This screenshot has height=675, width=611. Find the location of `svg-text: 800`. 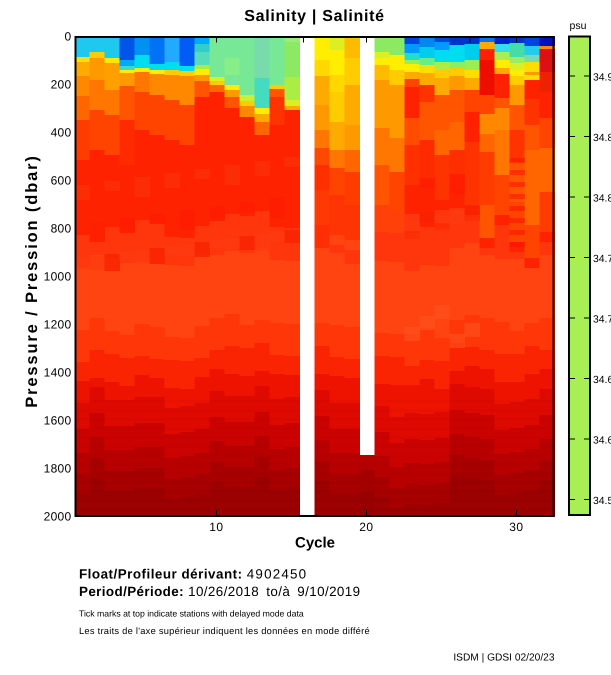

svg-text: 800 is located at coordinates (61, 229).